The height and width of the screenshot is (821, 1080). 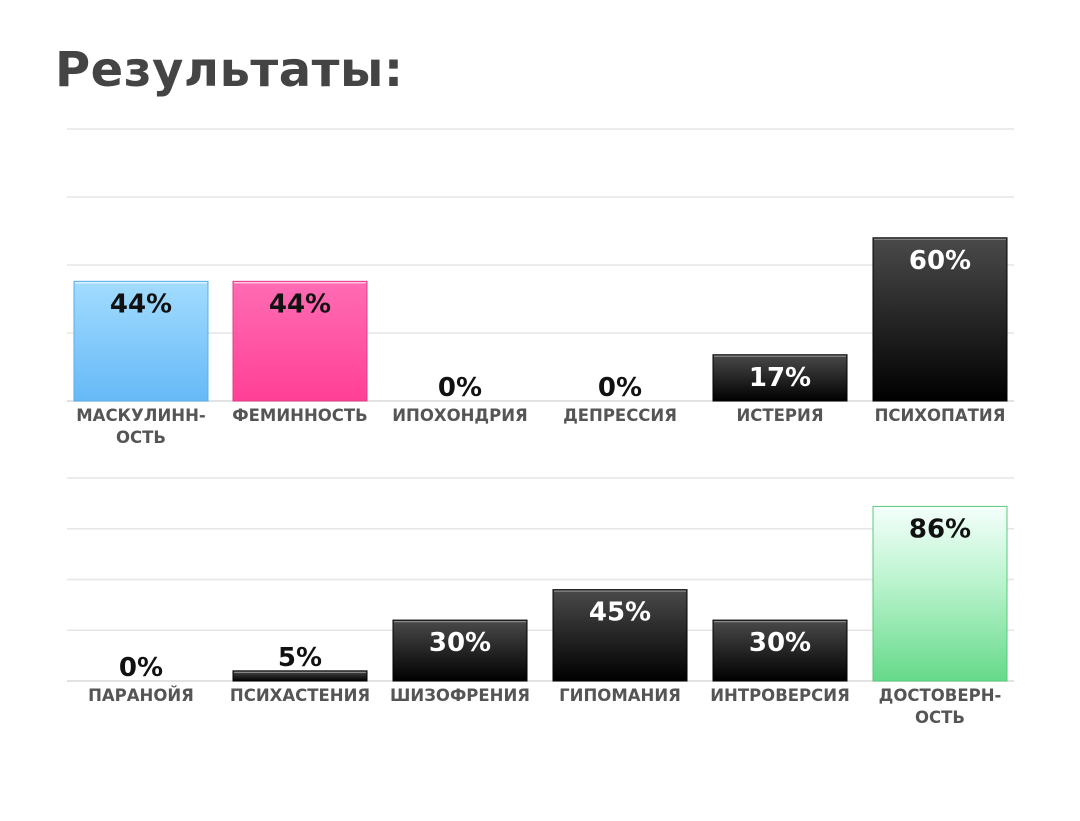 What do you see at coordinates (620, 695) in the screenshot?
I see `category-label: ГИПОМАНИЯ` at bounding box center [620, 695].